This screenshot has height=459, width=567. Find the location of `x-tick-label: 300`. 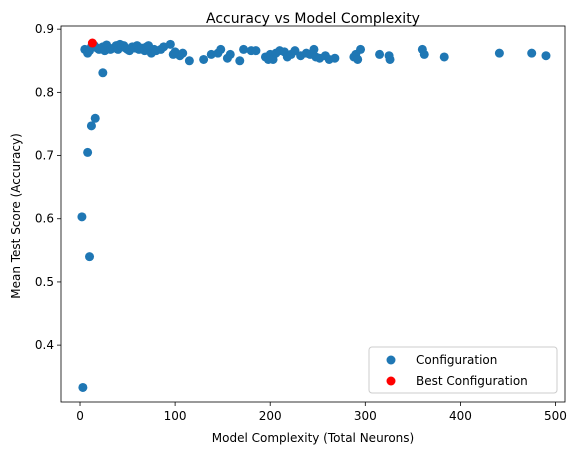

x-tick-label: 300 is located at coordinates (365, 416).